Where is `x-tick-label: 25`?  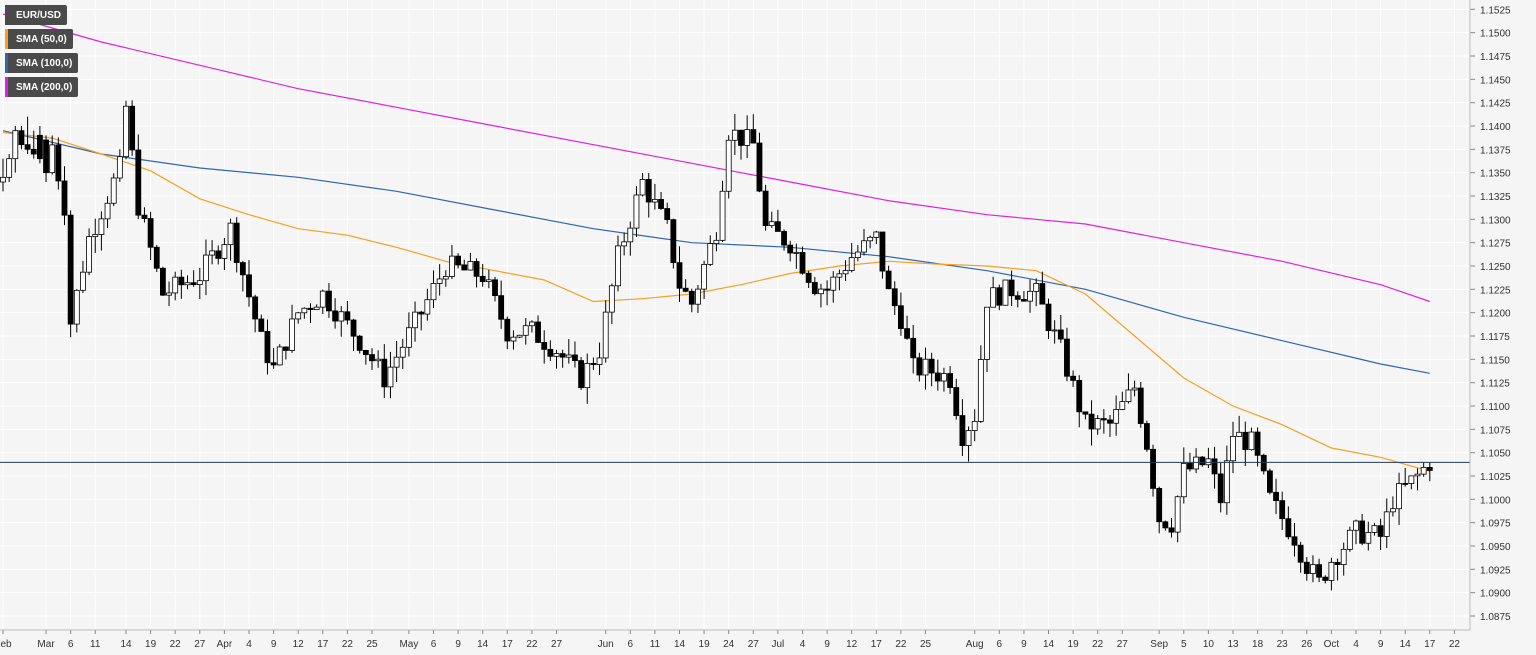
x-tick-label: 25 is located at coordinates (372, 644).